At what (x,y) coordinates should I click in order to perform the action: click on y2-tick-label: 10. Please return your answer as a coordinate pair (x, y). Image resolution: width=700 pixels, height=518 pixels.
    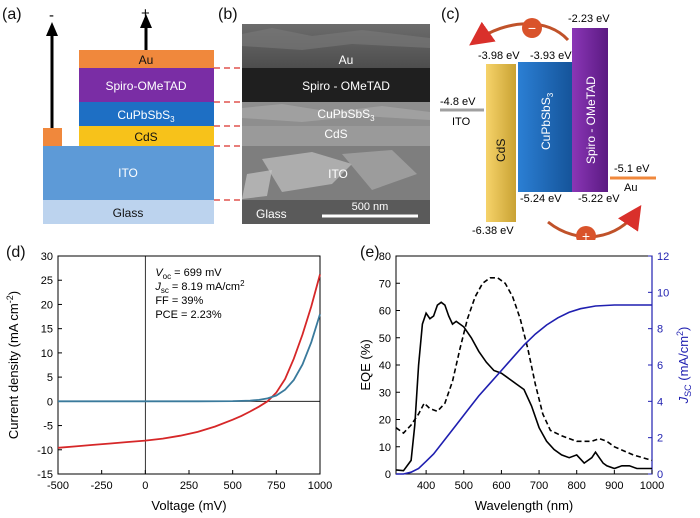
    Looking at the image, I should click on (663, 293).